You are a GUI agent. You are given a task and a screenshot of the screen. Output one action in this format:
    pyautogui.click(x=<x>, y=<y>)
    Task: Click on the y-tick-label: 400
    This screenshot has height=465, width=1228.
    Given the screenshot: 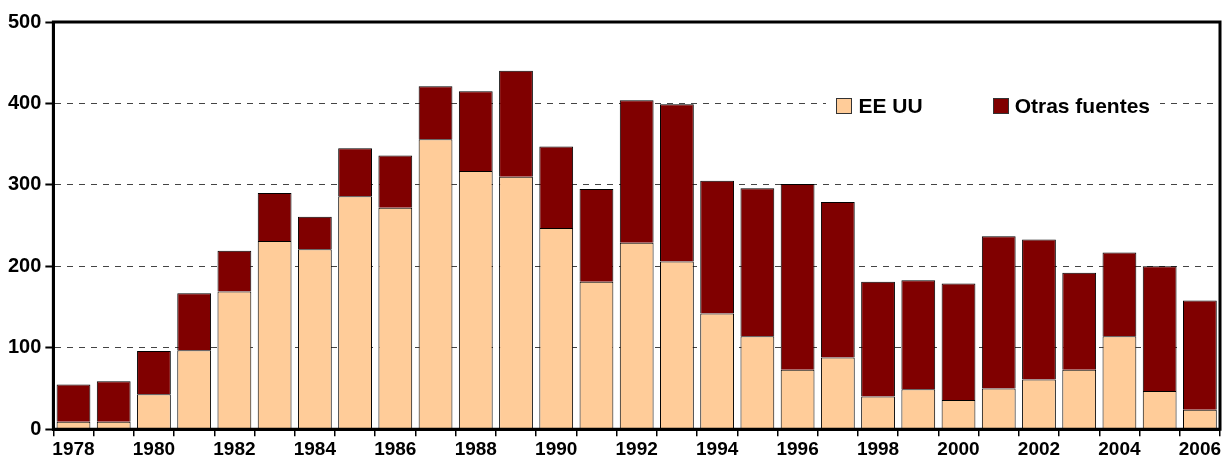 What is the action you would take?
    pyautogui.click(x=24, y=101)
    